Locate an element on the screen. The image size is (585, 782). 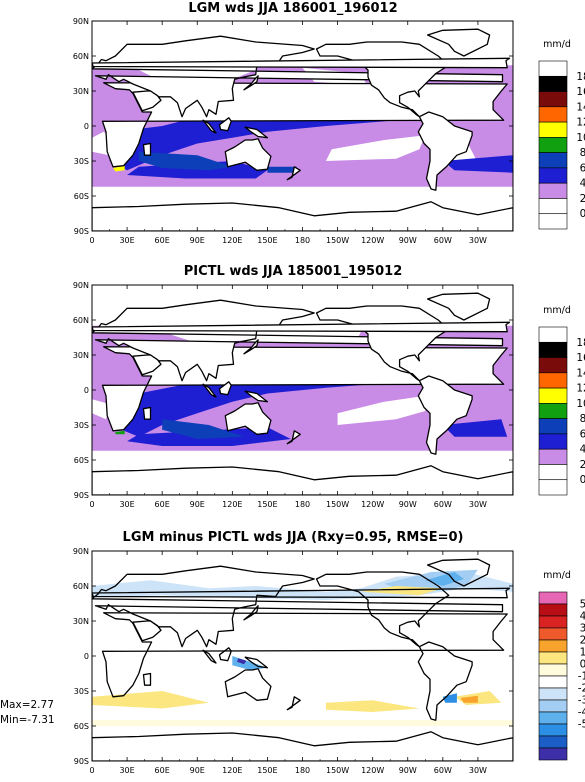
colorbar-label: 4 is located at coordinates (582, 617).